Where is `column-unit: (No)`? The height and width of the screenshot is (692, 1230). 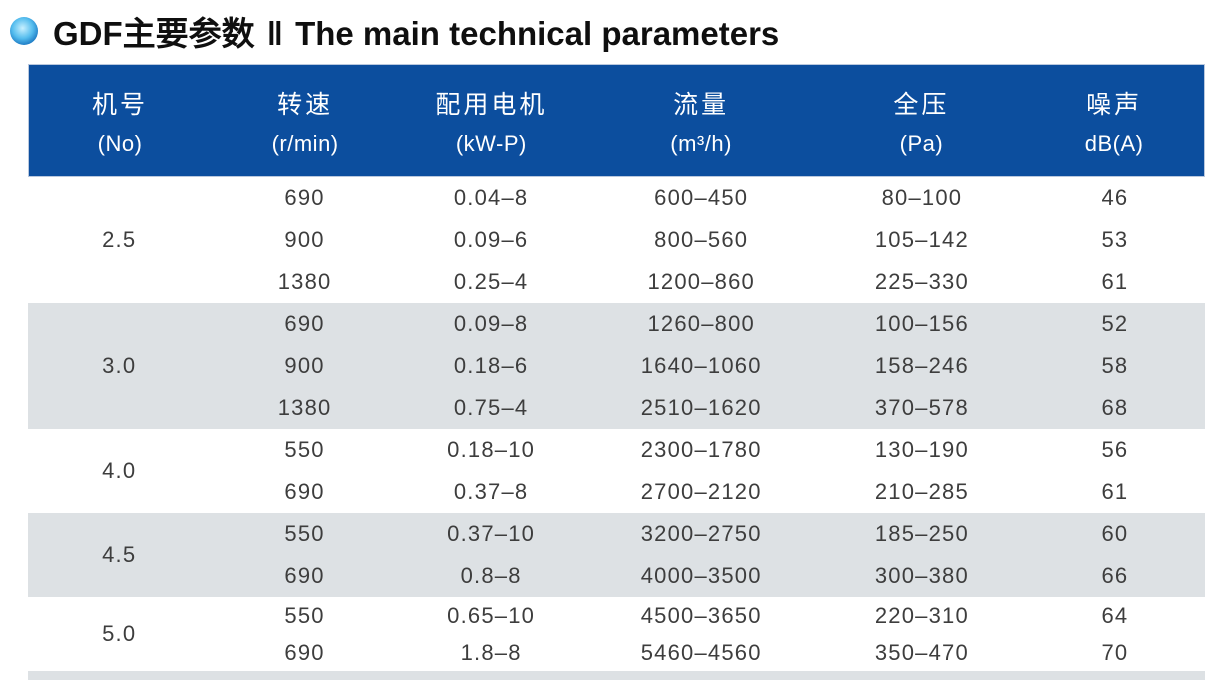
column-unit: (No) is located at coordinates (120, 143).